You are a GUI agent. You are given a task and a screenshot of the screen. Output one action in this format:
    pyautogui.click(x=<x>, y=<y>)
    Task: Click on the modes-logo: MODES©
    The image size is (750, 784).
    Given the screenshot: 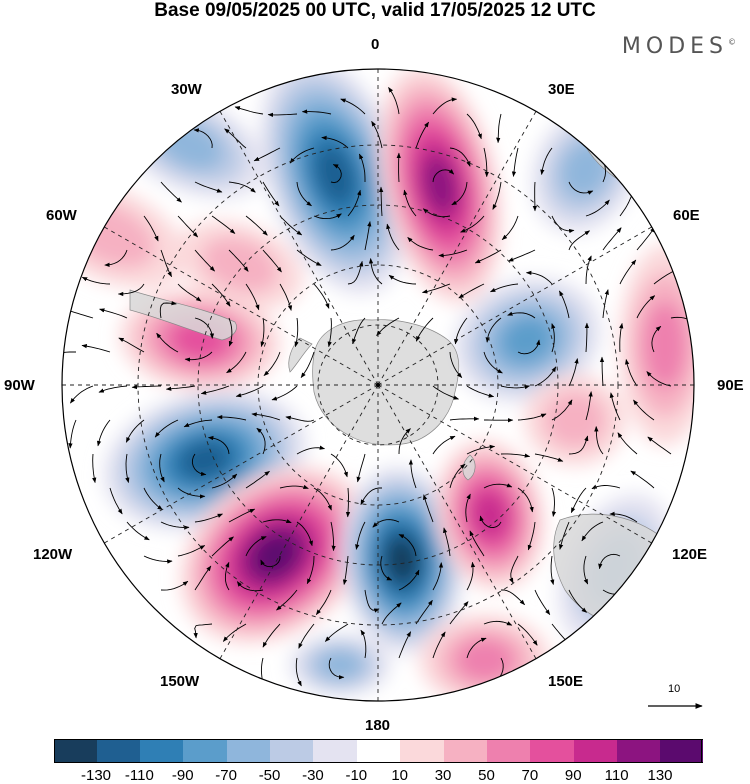 What is the action you would take?
    pyautogui.click(x=679, y=46)
    